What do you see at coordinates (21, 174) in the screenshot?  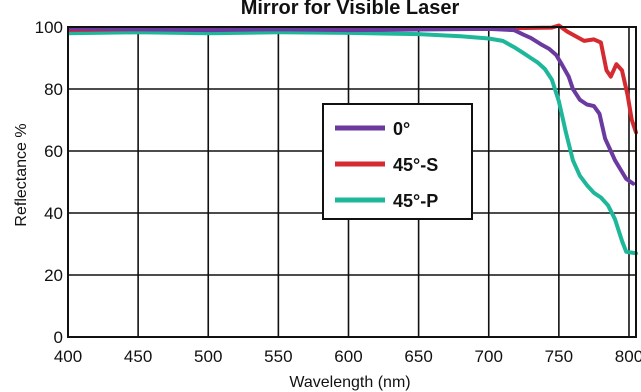 I see `y-axis-label: Reflectance %` at bounding box center [21, 174].